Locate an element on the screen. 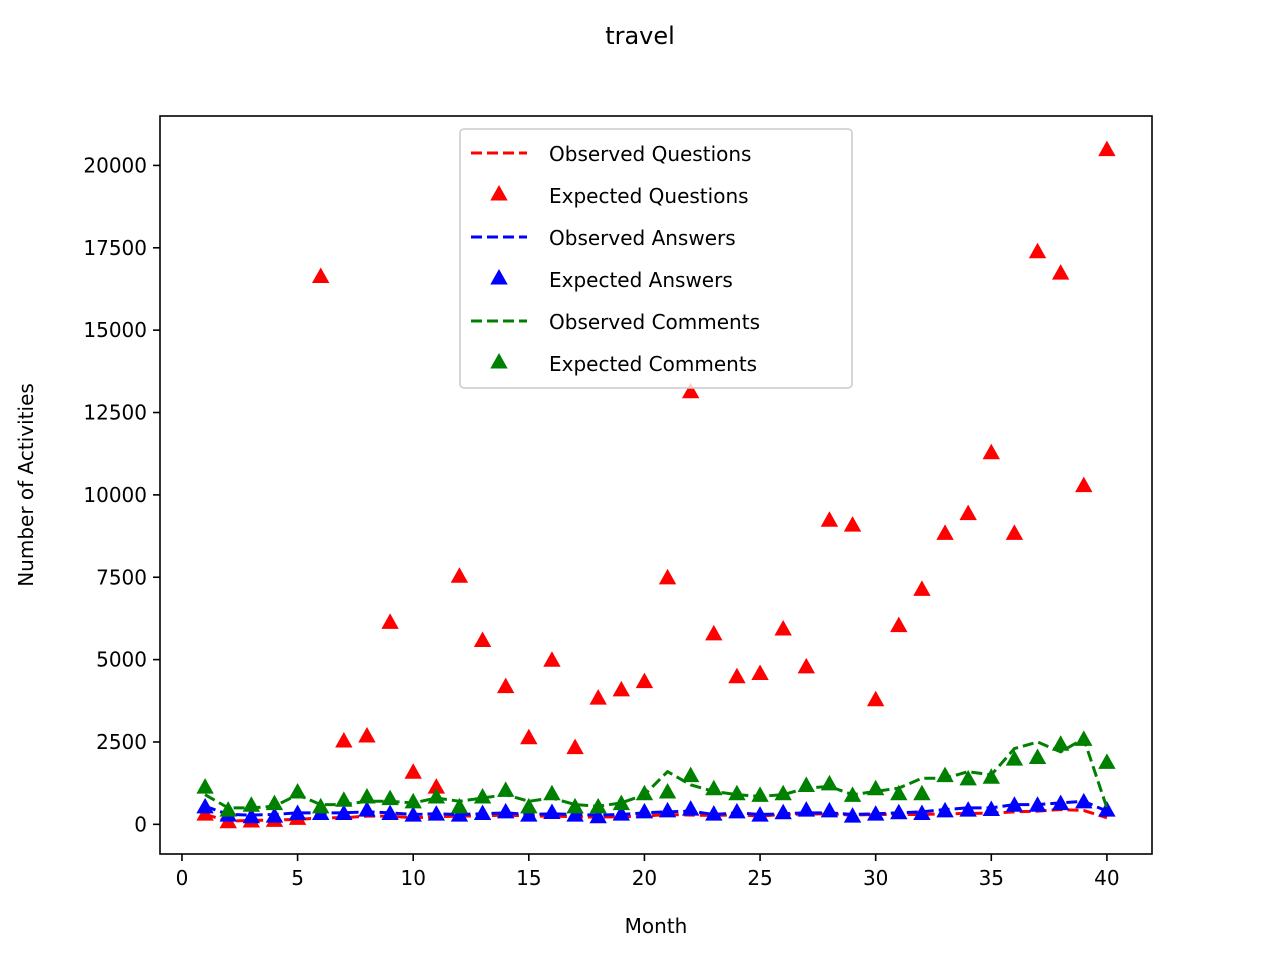 The height and width of the screenshot is (960, 1280). y-tick-label: 12500 is located at coordinates (115, 413).